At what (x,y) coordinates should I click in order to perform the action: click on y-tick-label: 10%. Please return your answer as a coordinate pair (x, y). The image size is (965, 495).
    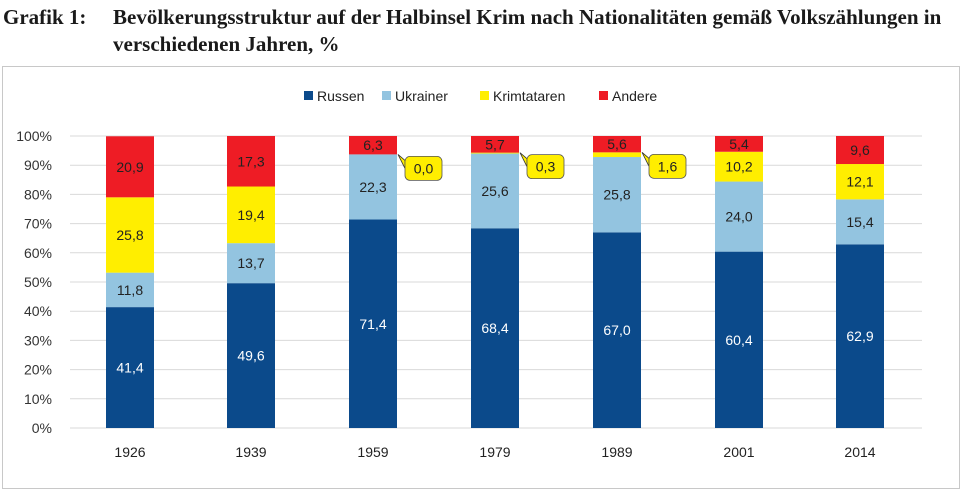
    Looking at the image, I should click on (38, 399).